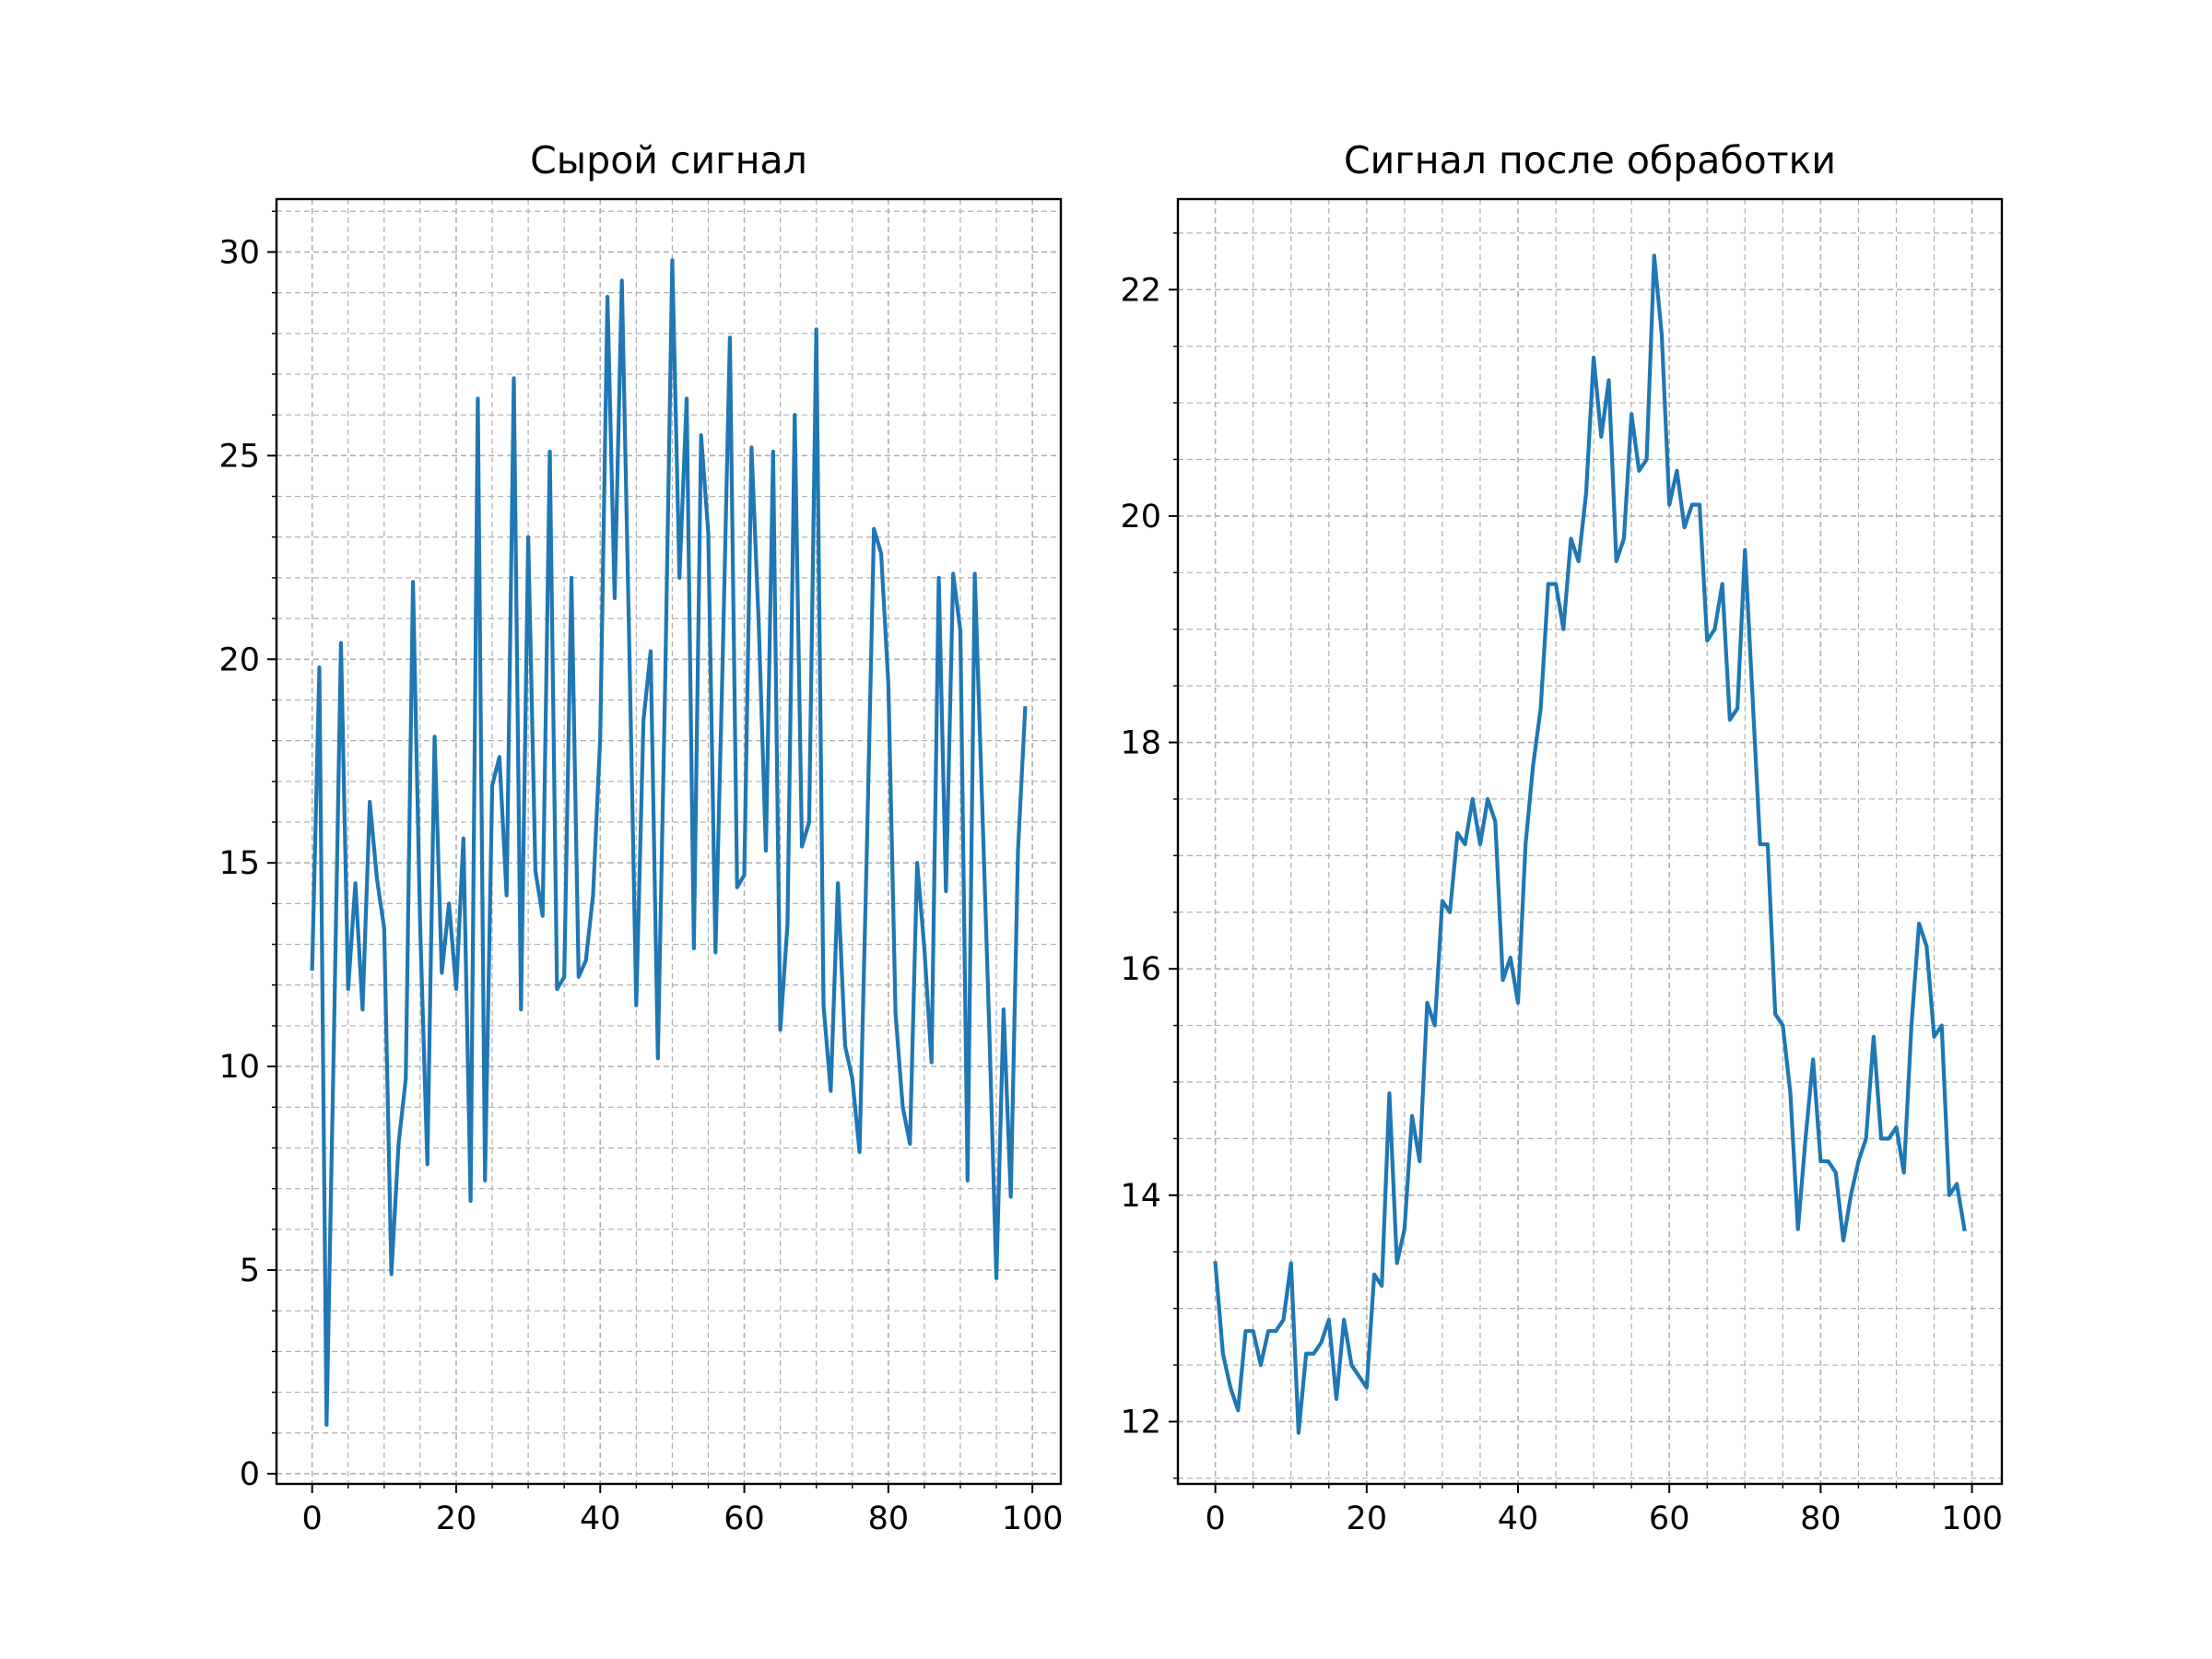 The image size is (2212, 1659). I want to click on raw-signal-x-tick-label: 60, so click(744, 1518).